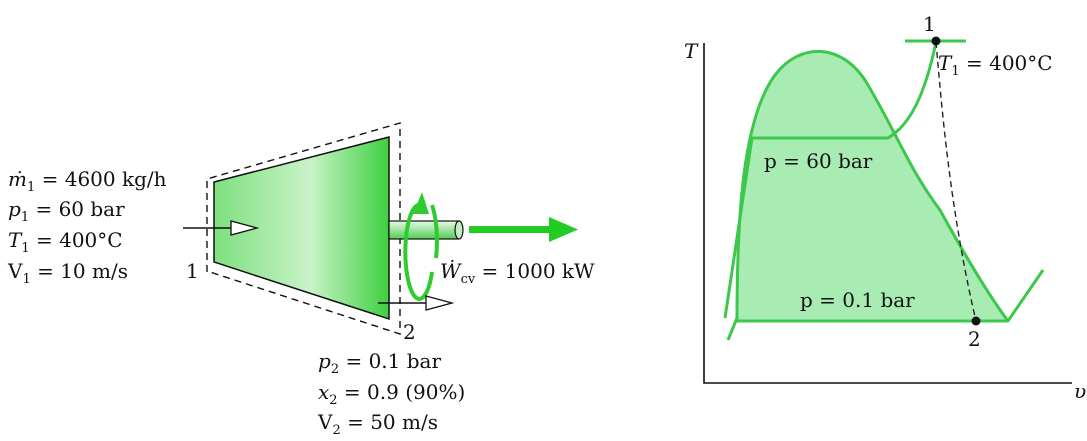 Image resolution: width=1087 pixels, height=441 pixels. Describe the element at coordinates (857, 300) in the screenshot. I see `low-pressure-label: p = 0.1 bar` at that location.